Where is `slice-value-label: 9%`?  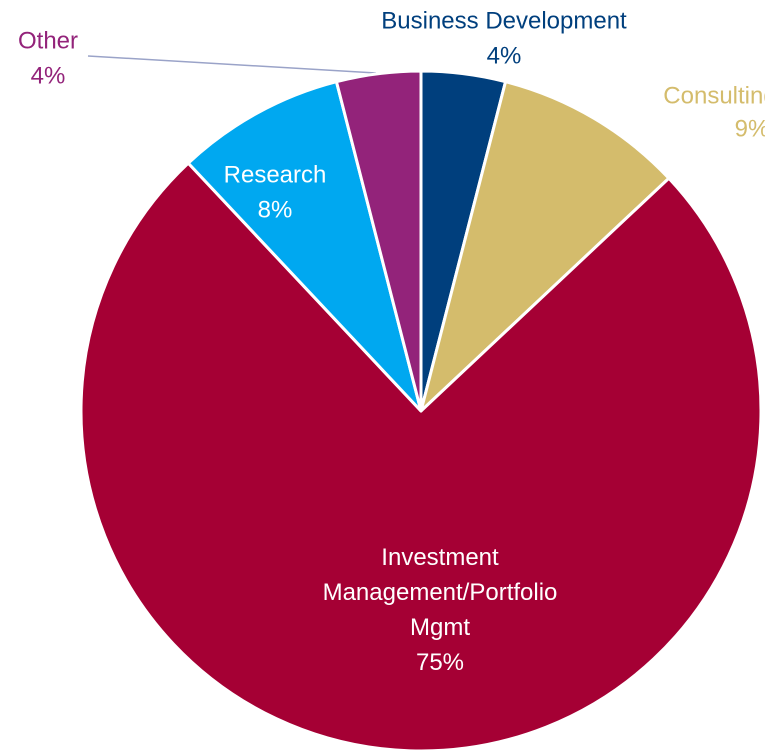 slice-value-label: 9% is located at coordinates (750, 128).